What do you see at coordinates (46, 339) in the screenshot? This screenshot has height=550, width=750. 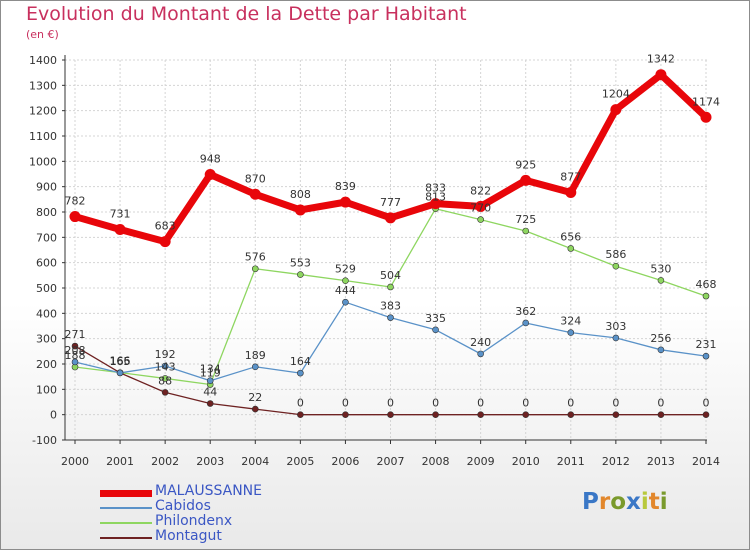 I see `y-tick-label: 300` at bounding box center [46, 339].